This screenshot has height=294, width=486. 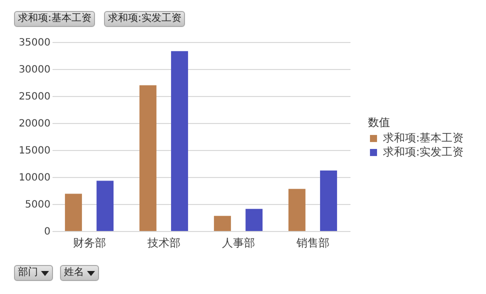 What do you see at coordinates (89, 243) in the screenshot?
I see `x-tick-label: 财务部` at bounding box center [89, 243].